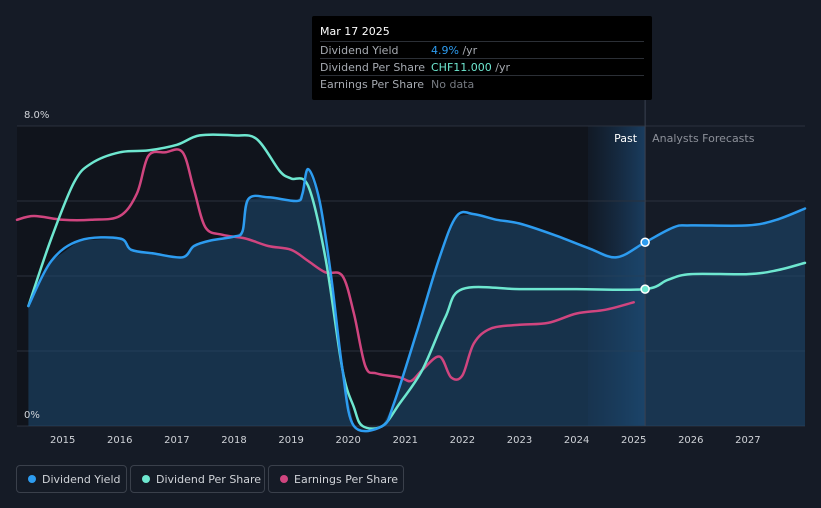 The image size is (821, 508). I want to click on tooltip-row-dividend-yield: Dividend Yield 4.9% /yr, so click(482, 50).